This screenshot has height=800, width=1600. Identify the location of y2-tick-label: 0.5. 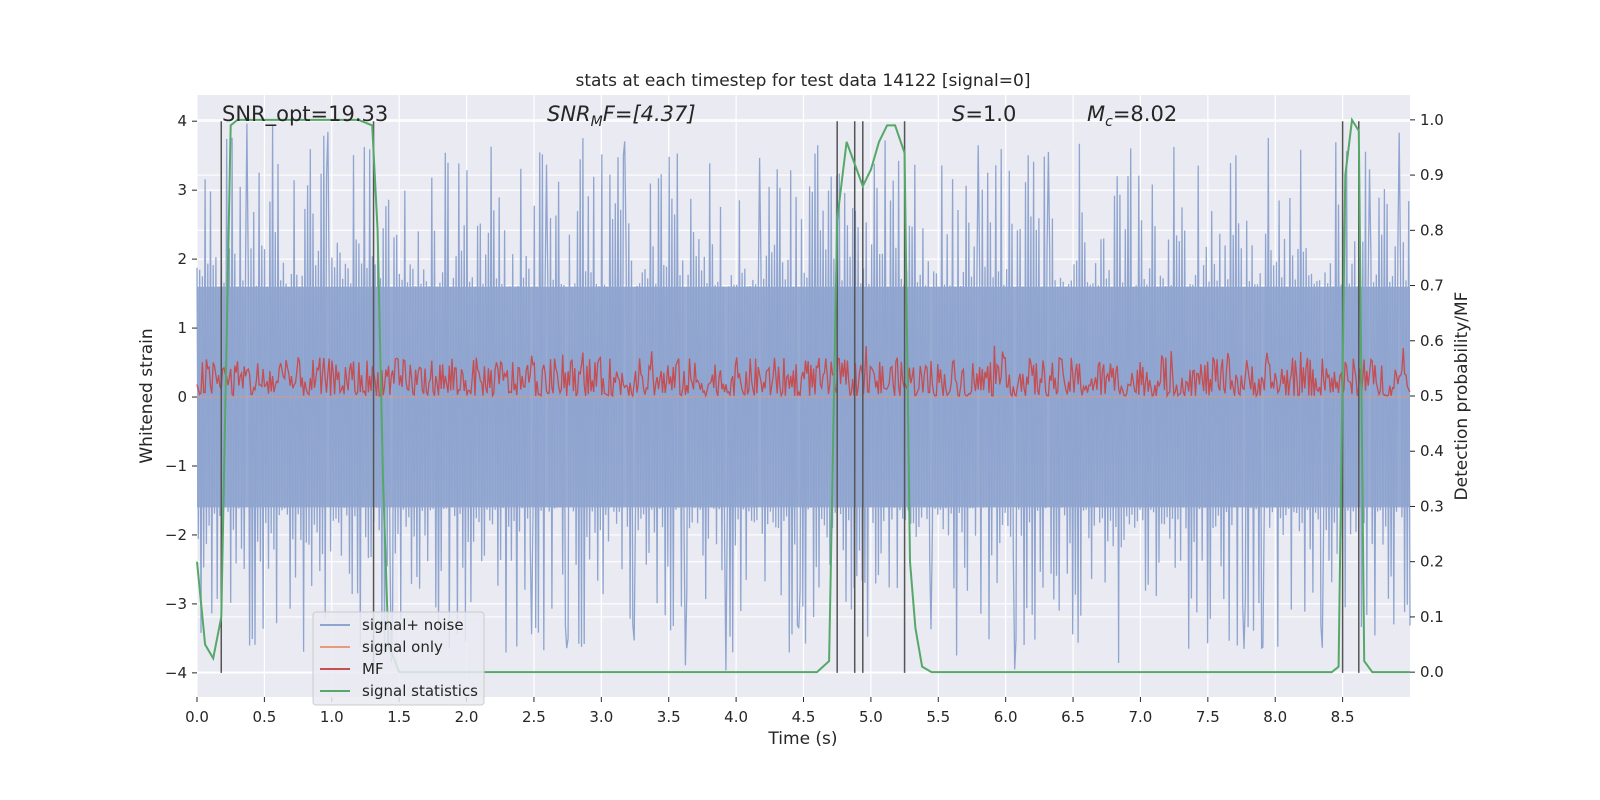
(1432, 396).